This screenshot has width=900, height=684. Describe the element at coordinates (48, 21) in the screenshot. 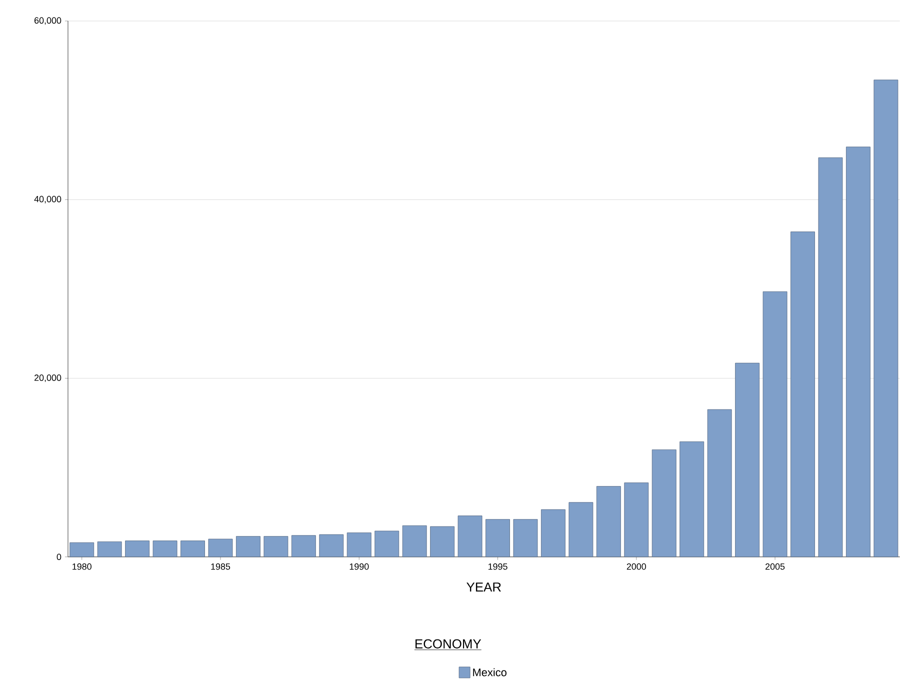

I see `y-tick-label: 60,000` at that location.